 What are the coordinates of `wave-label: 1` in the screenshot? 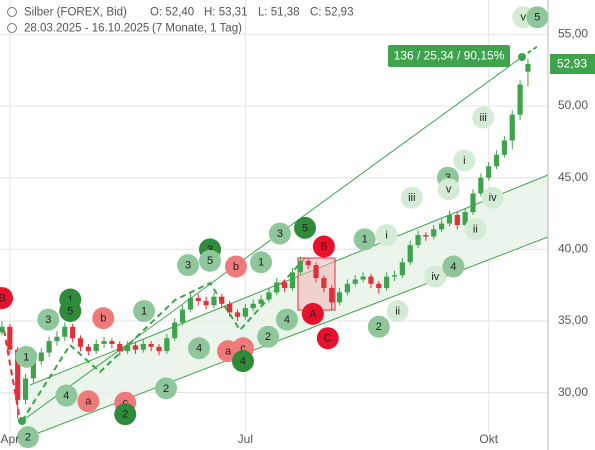 It's located at (261, 263).